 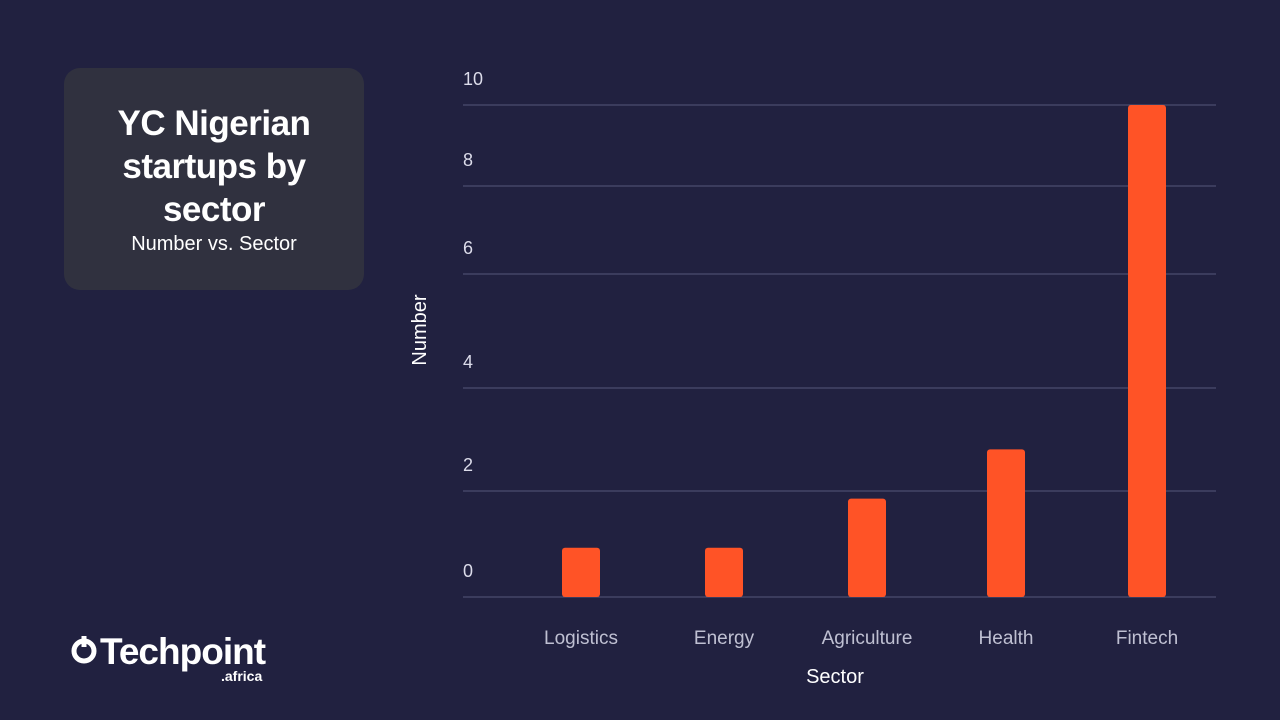 I want to click on x-tick-label: Health, so click(x=1006, y=638).